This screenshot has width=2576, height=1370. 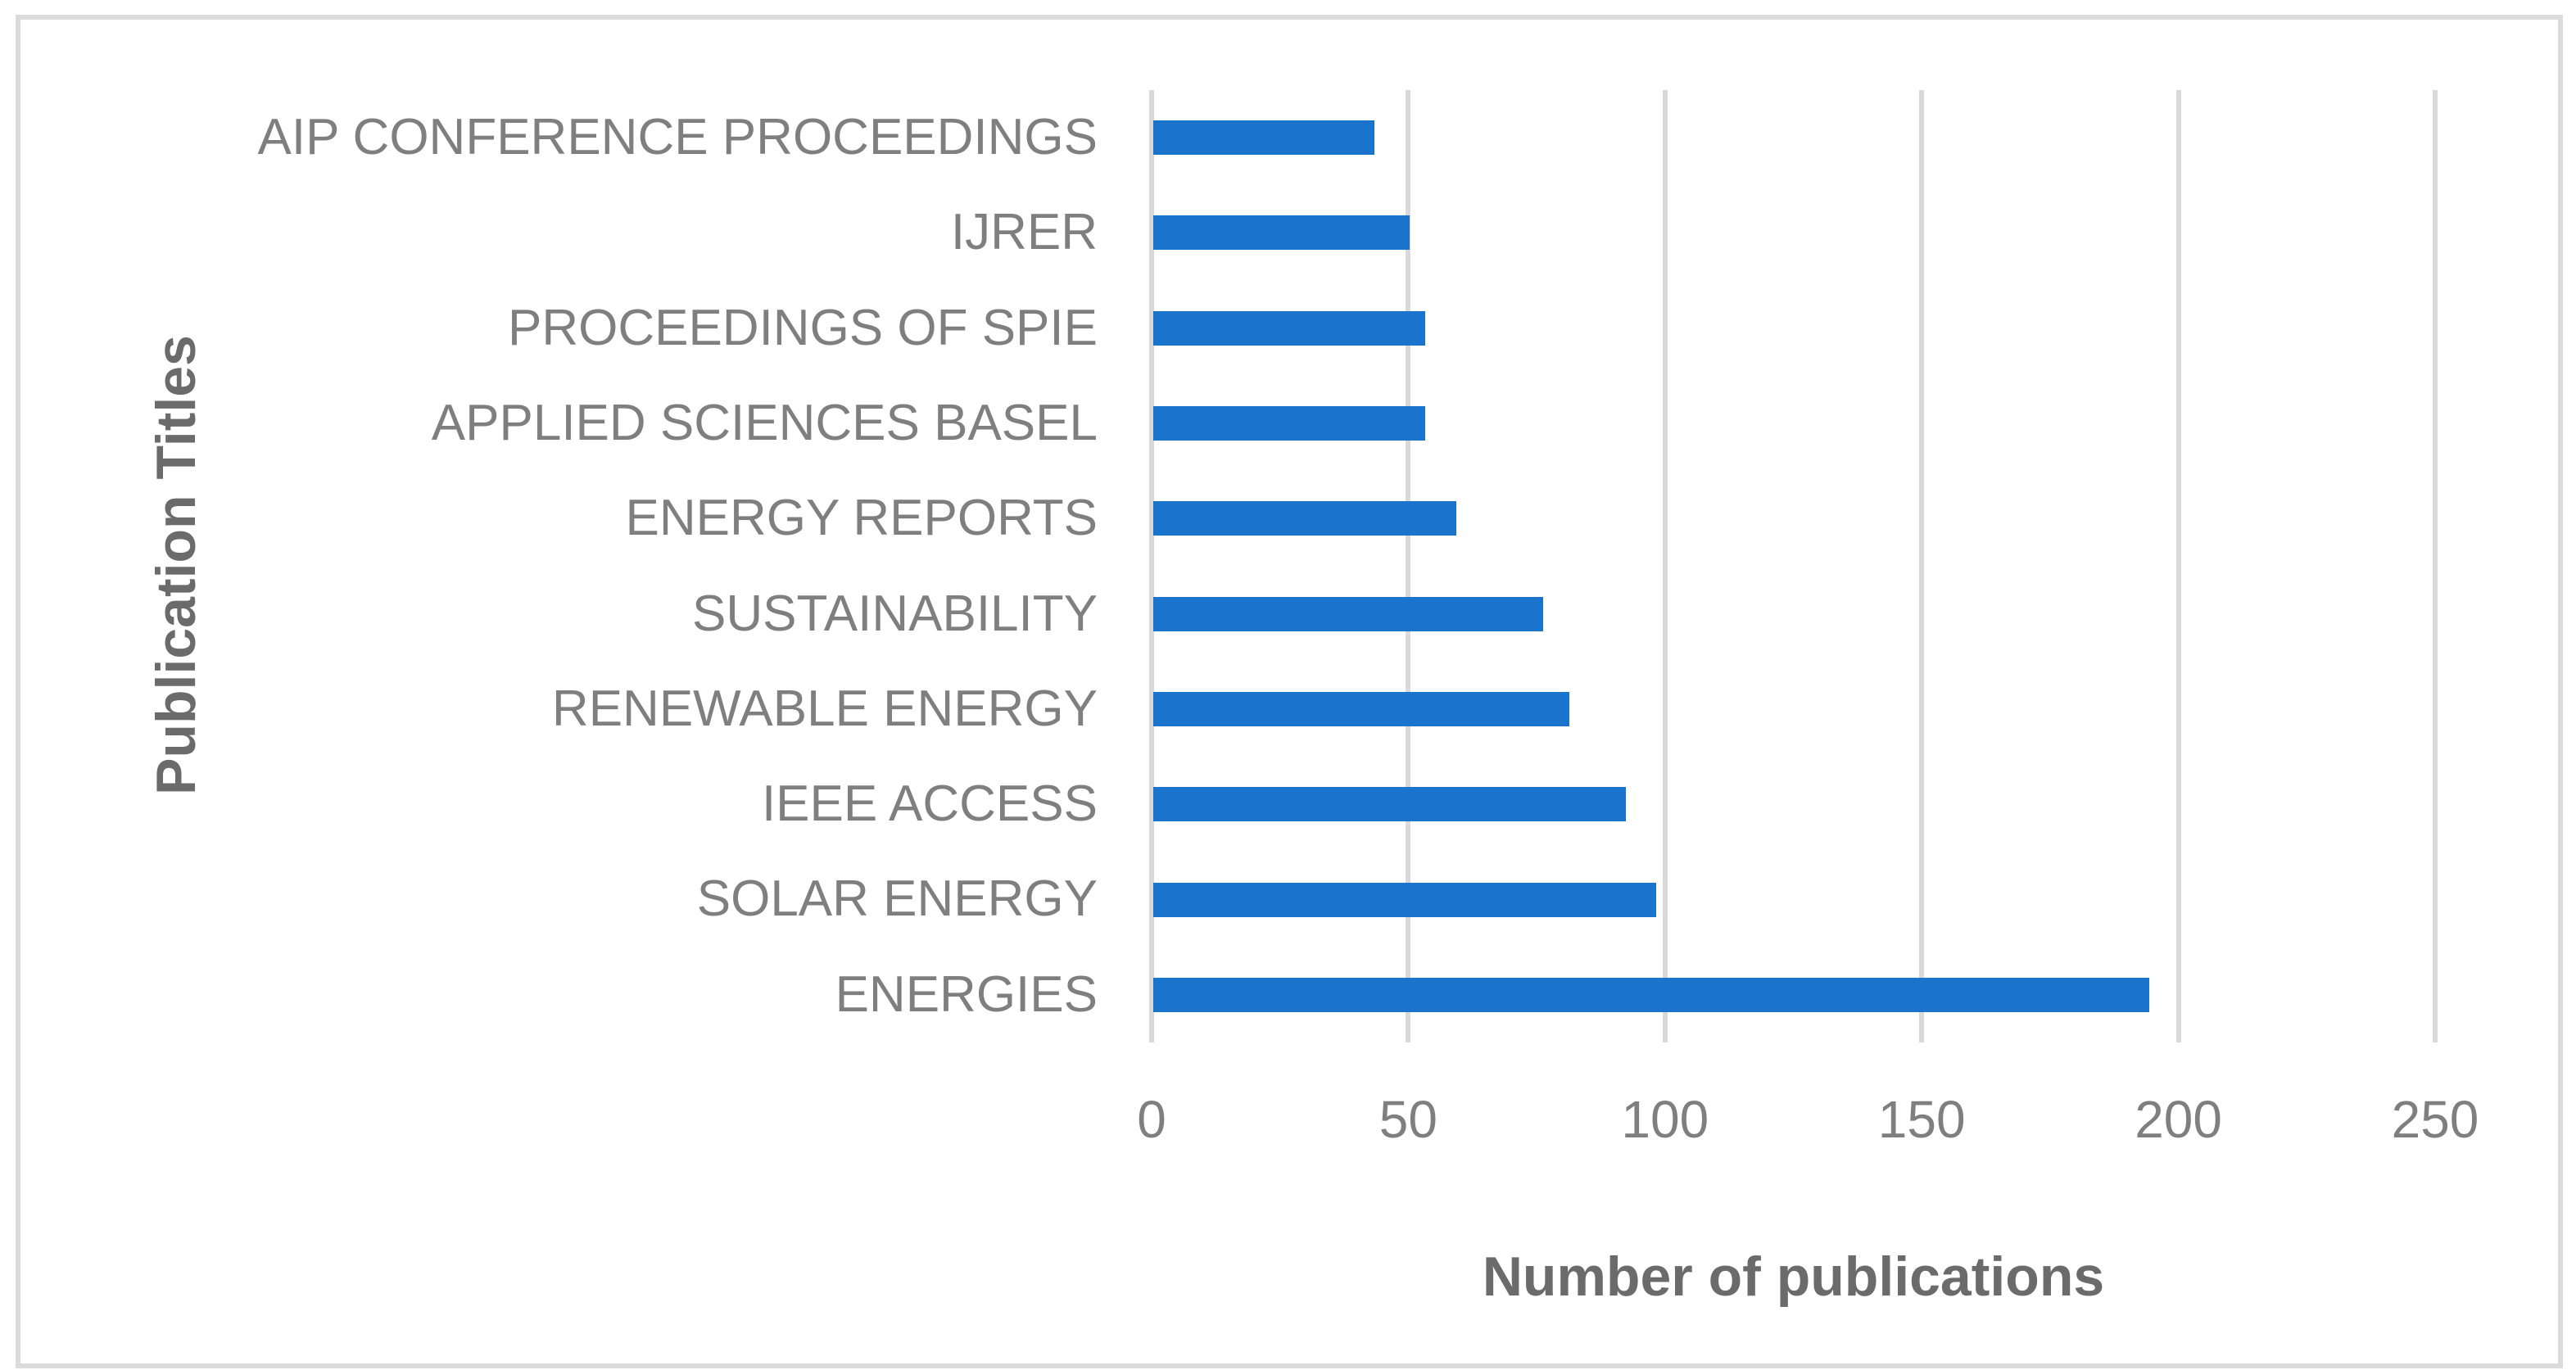 What do you see at coordinates (824, 708) in the screenshot?
I see `category-label: RENEWABLE ENERGY` at bounding box center [824, 708].